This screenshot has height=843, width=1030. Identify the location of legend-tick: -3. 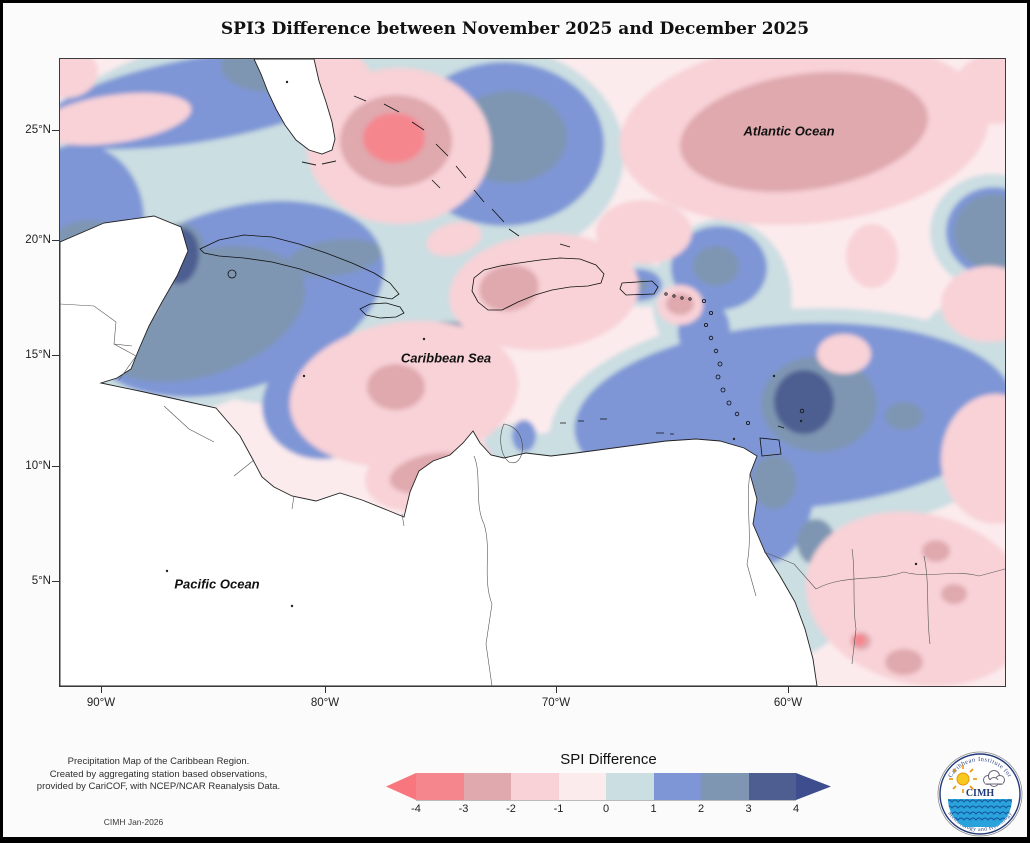
(463, 809).